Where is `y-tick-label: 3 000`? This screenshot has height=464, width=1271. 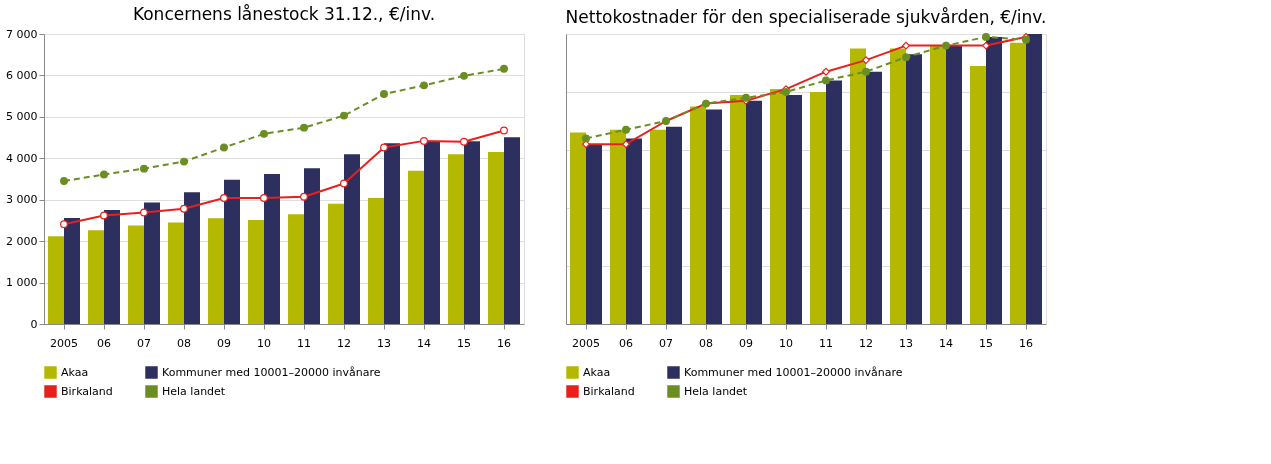
y-tick-label: 3 000 is located at coordinates (22, 200).